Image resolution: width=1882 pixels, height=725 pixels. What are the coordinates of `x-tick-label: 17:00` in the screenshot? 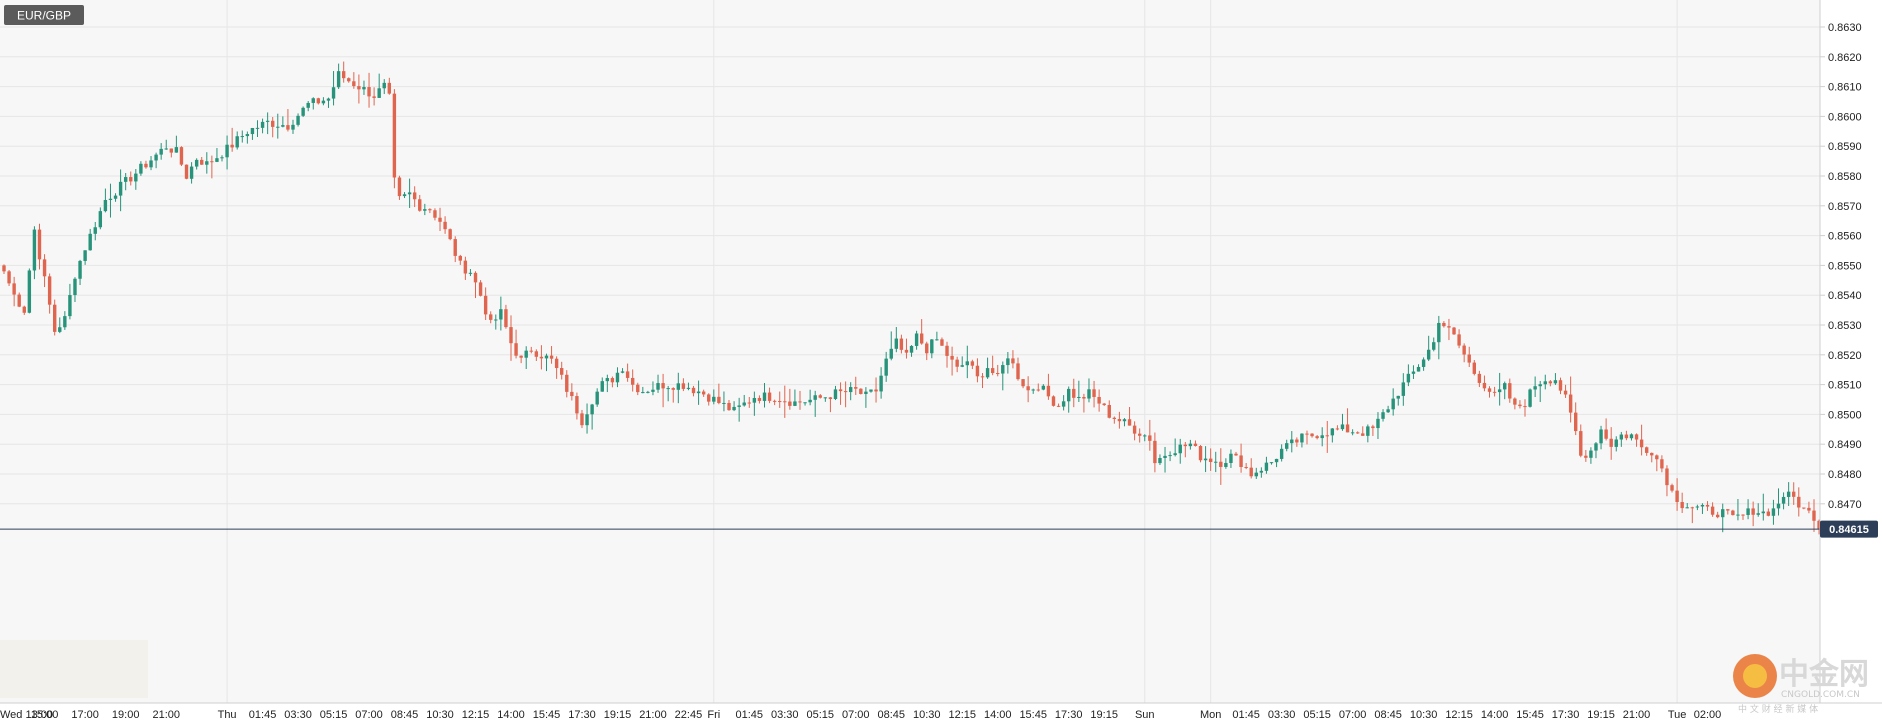 It's located at (85, 715).